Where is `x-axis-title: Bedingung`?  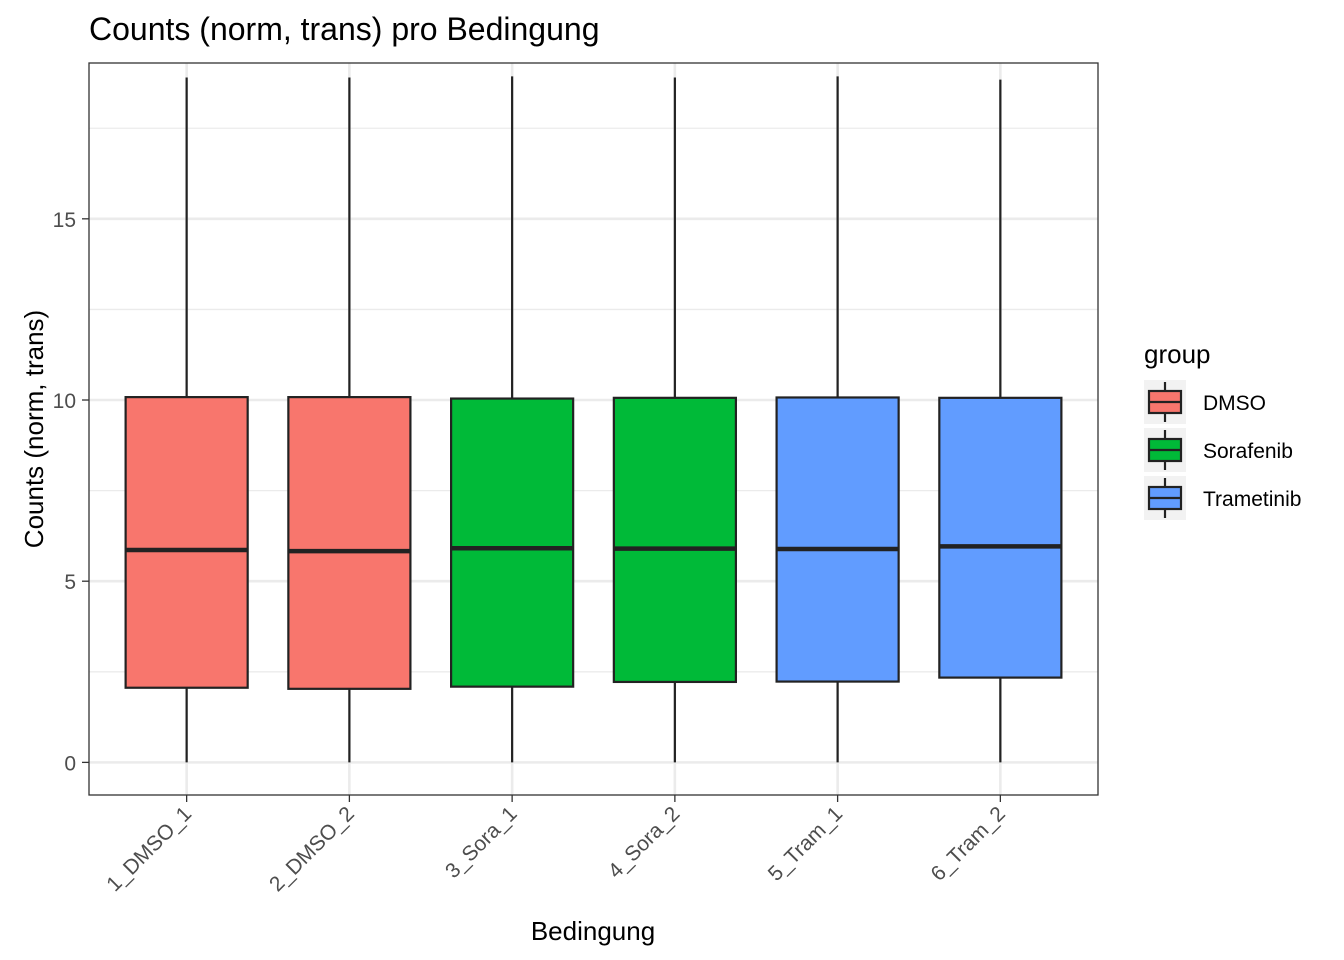
x-axis-title: Bedingung is located at coordinates (593, 931).